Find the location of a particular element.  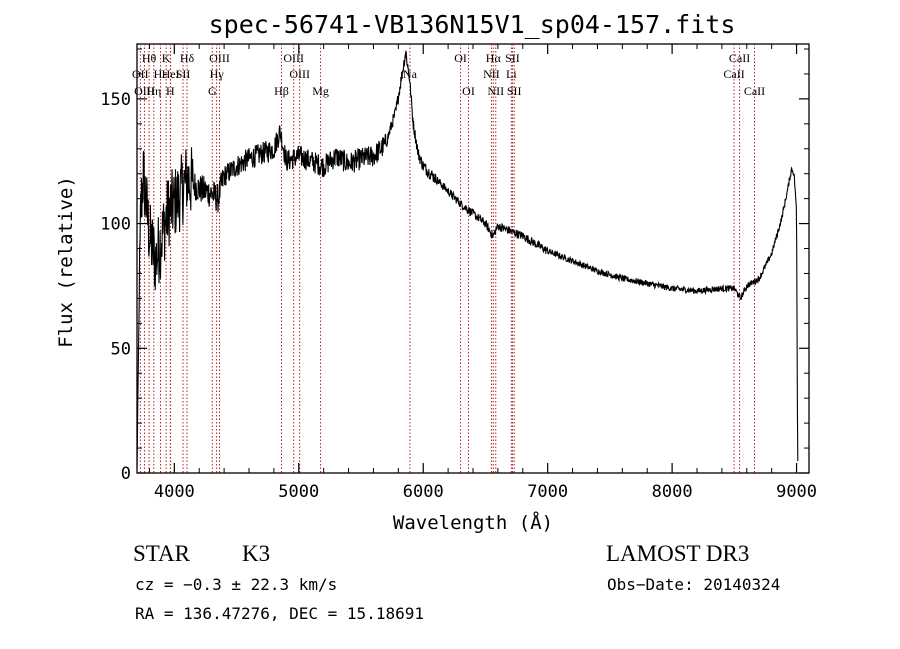

line-marker-label: K is located at coordinates (166, 58).